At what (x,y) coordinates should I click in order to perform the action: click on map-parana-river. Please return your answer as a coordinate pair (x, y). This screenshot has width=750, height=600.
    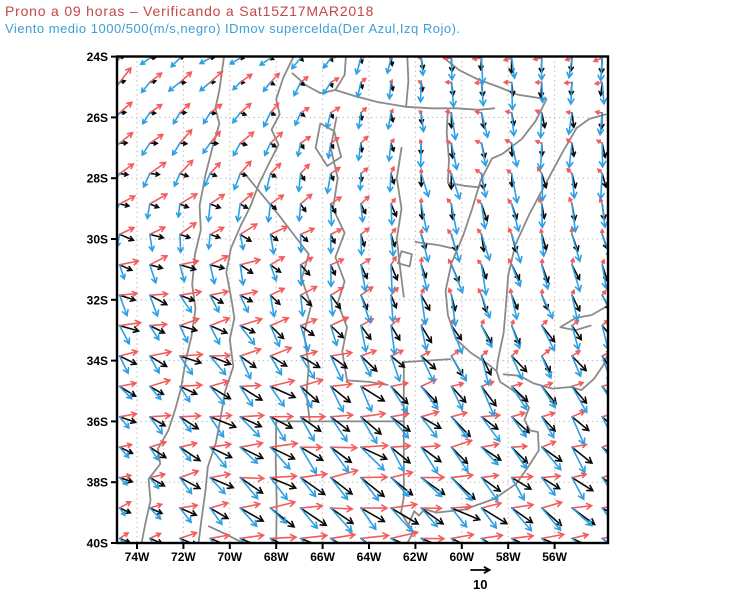
    Looking at the image, I should click on (471, 265).